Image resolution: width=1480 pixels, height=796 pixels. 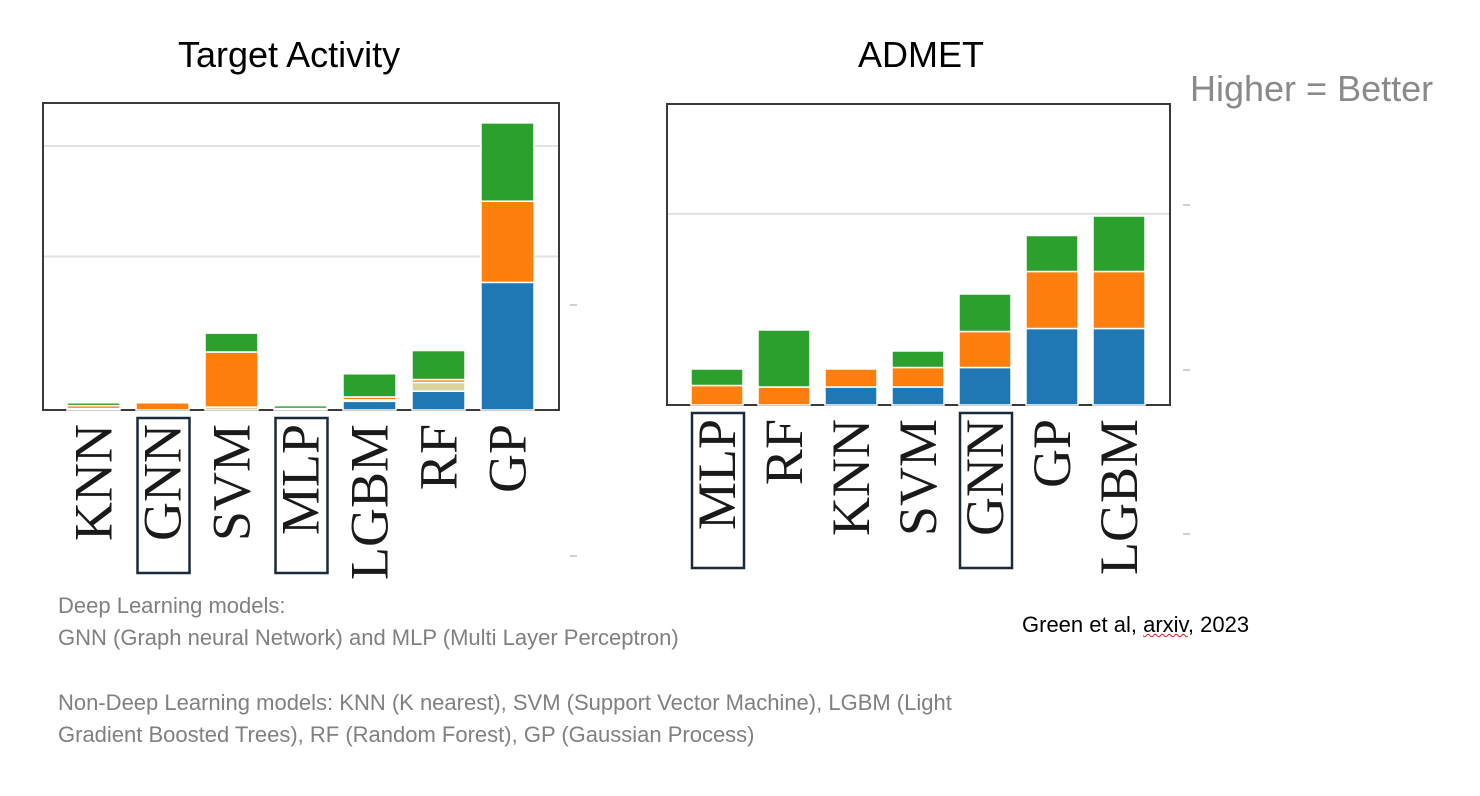 What do you see at coordinates (918, 396) in the screenshot?
I see `admet-bar-svm-blue` at bounding box center [918, 396].